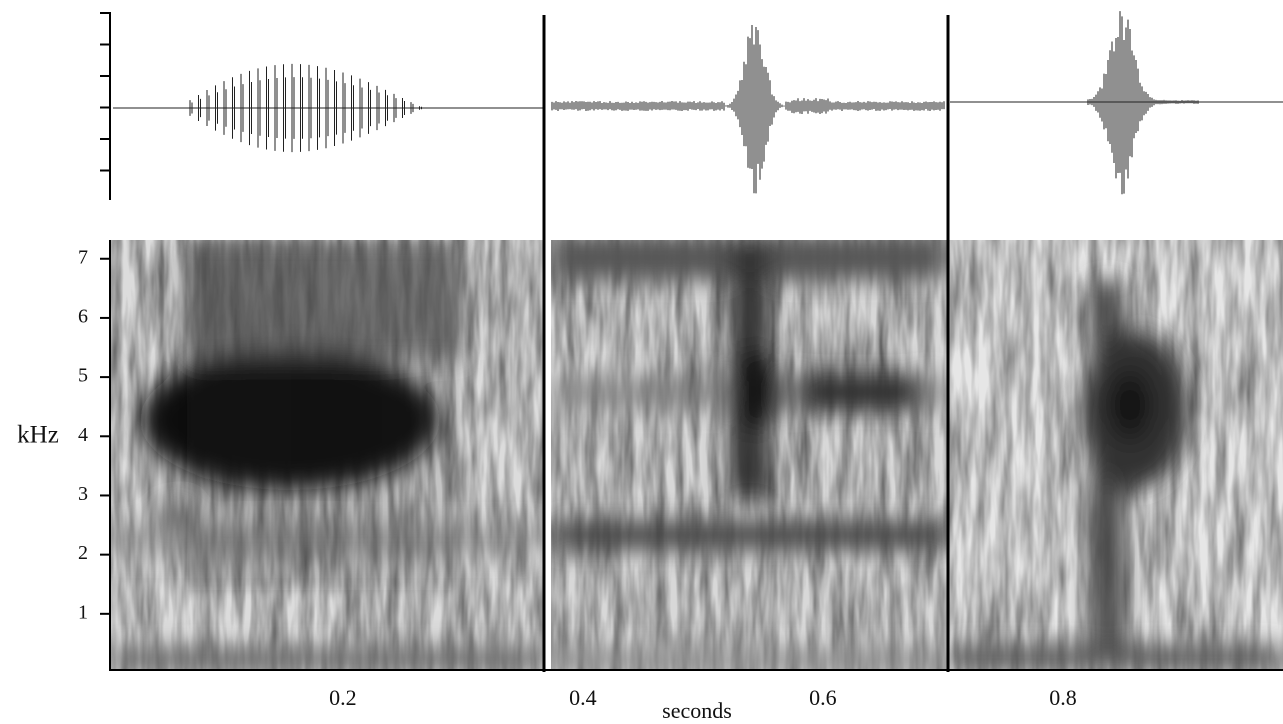 The height and width of the screenshot is (724, 1283). Describe the element at coordinates (83, 553) in the screenshot. I see `y-tick-label: 2` at that location.